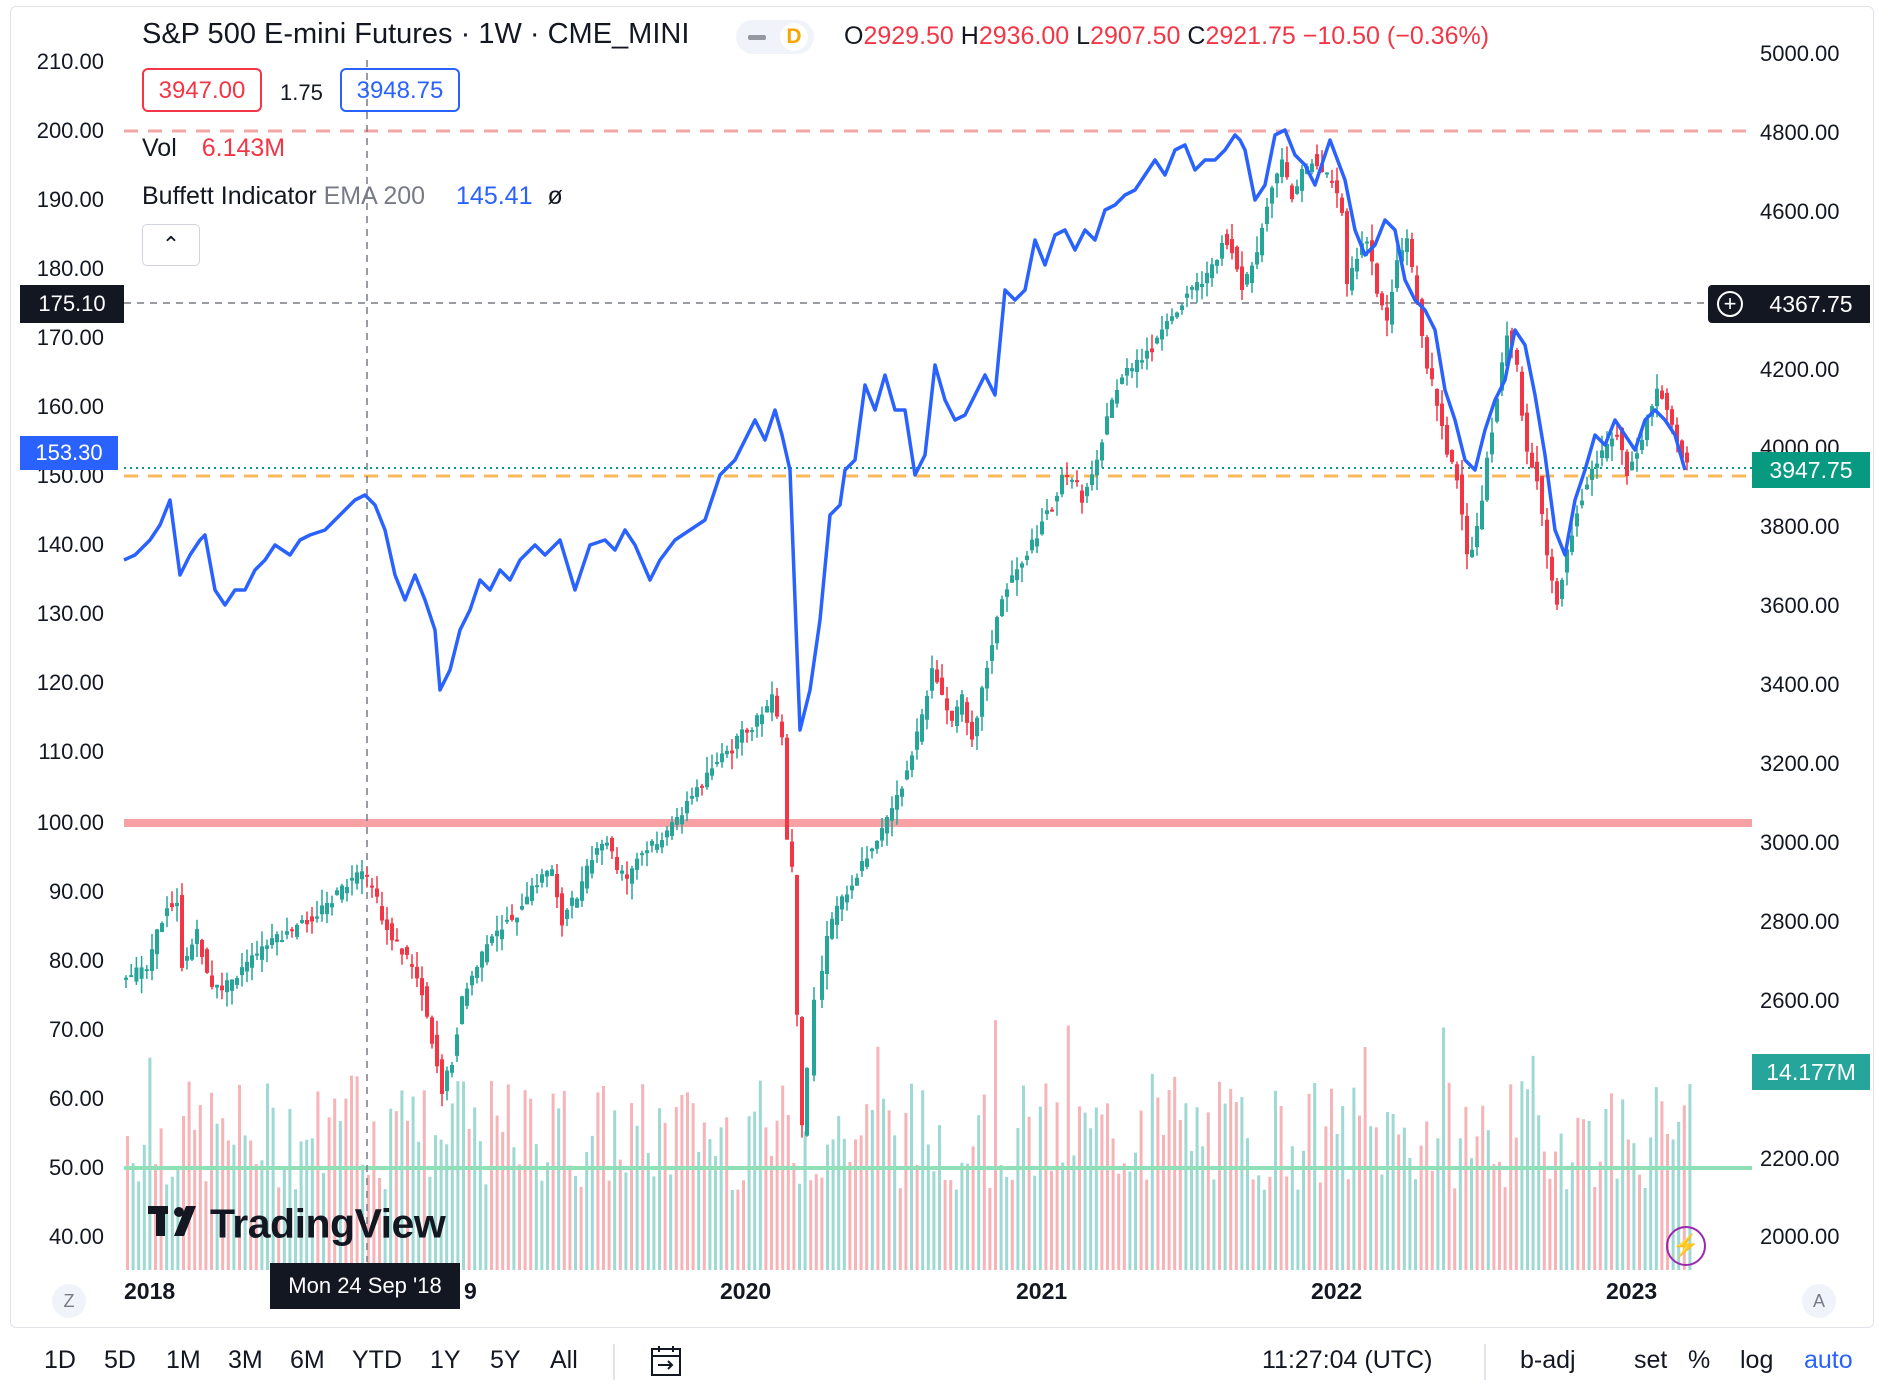 This screenshot has width=1900, height=1388. I want to click on delay-badge: D, so click(794, 37).